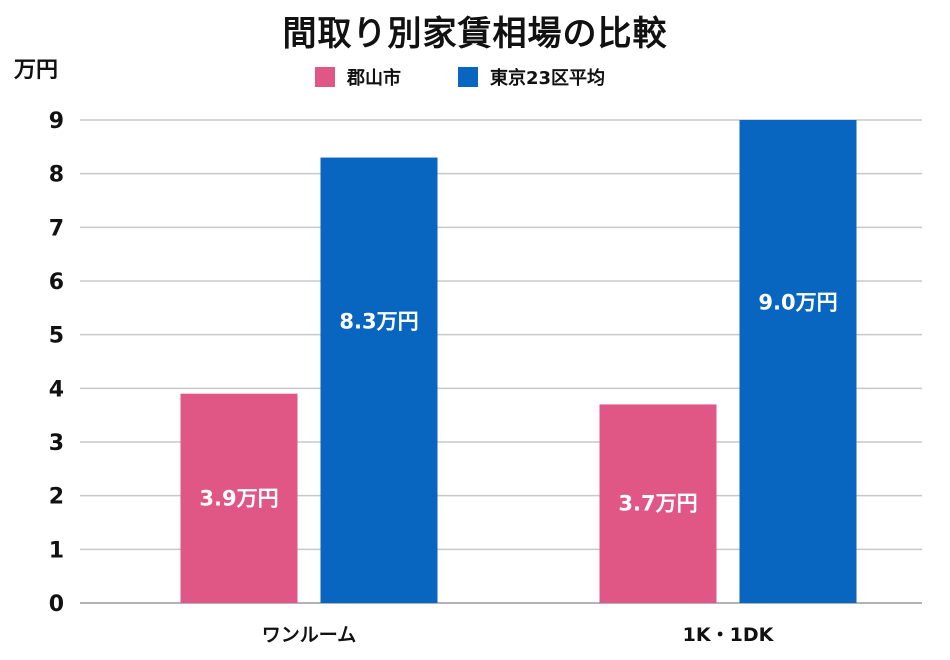  Describe the element at coordinates (56, 389) in the screenshot. I see `y-tick-label-4: 4` at that location.